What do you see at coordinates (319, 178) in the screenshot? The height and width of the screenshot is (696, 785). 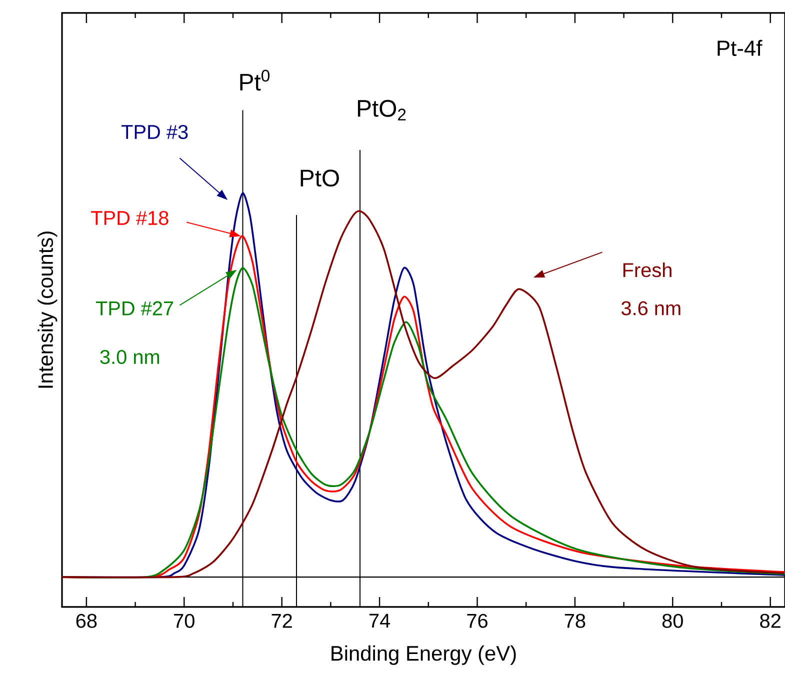 I see `ref-line-label: PtO` at bounding box center [319, 178].